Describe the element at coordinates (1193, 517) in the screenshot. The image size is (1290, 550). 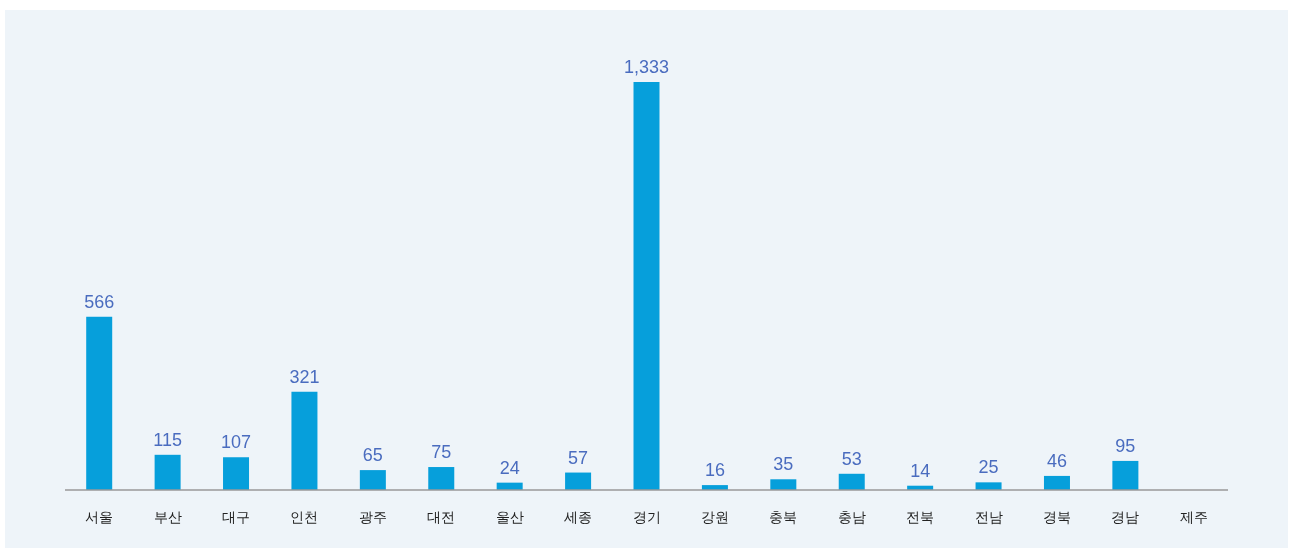
I see `x-tick-label: 제주` at that location.